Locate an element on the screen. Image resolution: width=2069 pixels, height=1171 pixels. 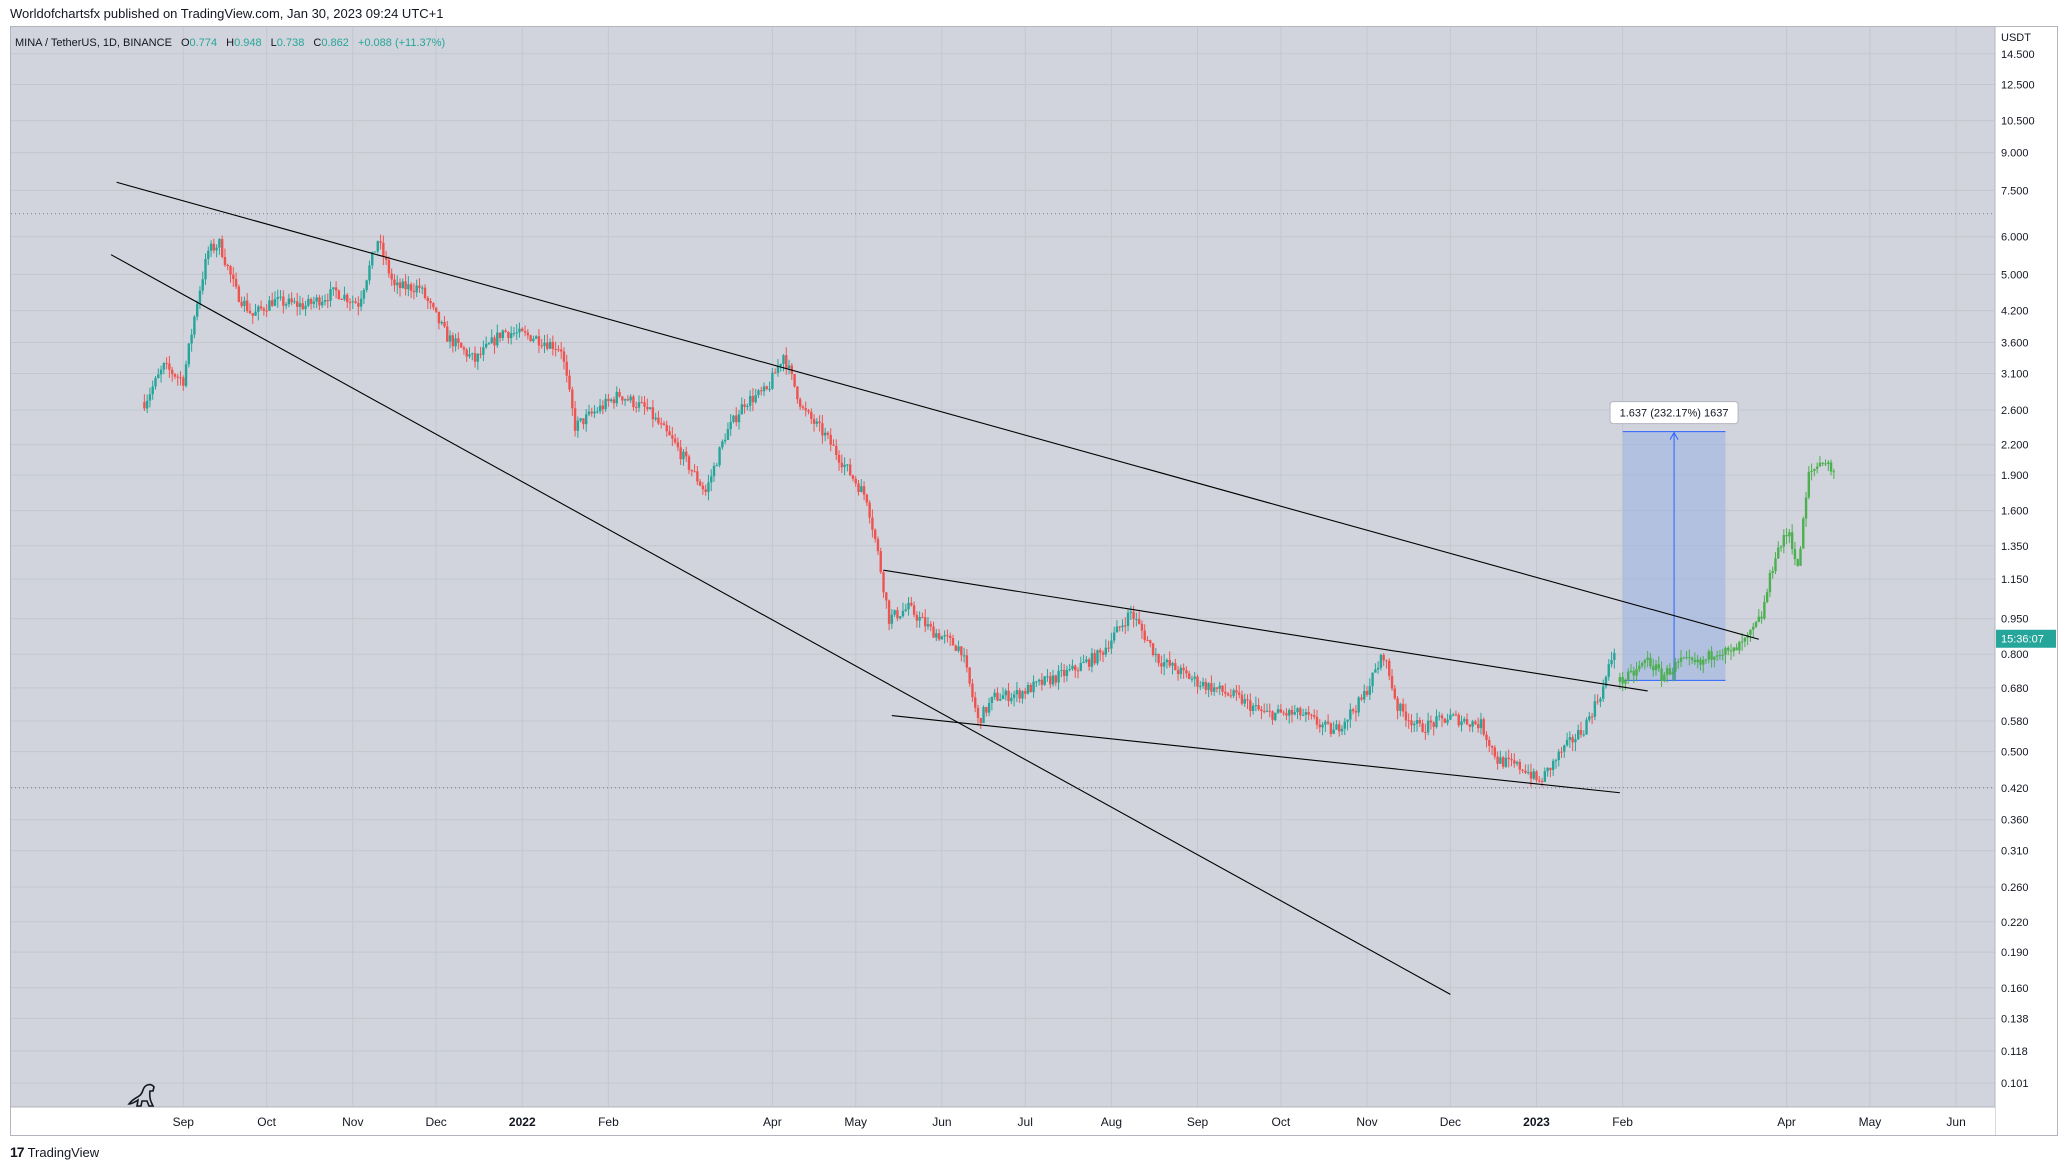
x-tick-label: 2022 is located at coordinates (522, 1122).